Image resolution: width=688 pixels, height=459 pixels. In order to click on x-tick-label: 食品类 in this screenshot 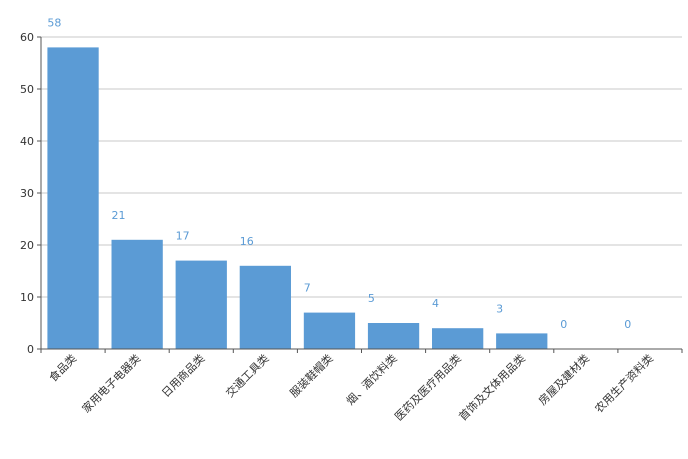, I will do `click(62, 367)`.